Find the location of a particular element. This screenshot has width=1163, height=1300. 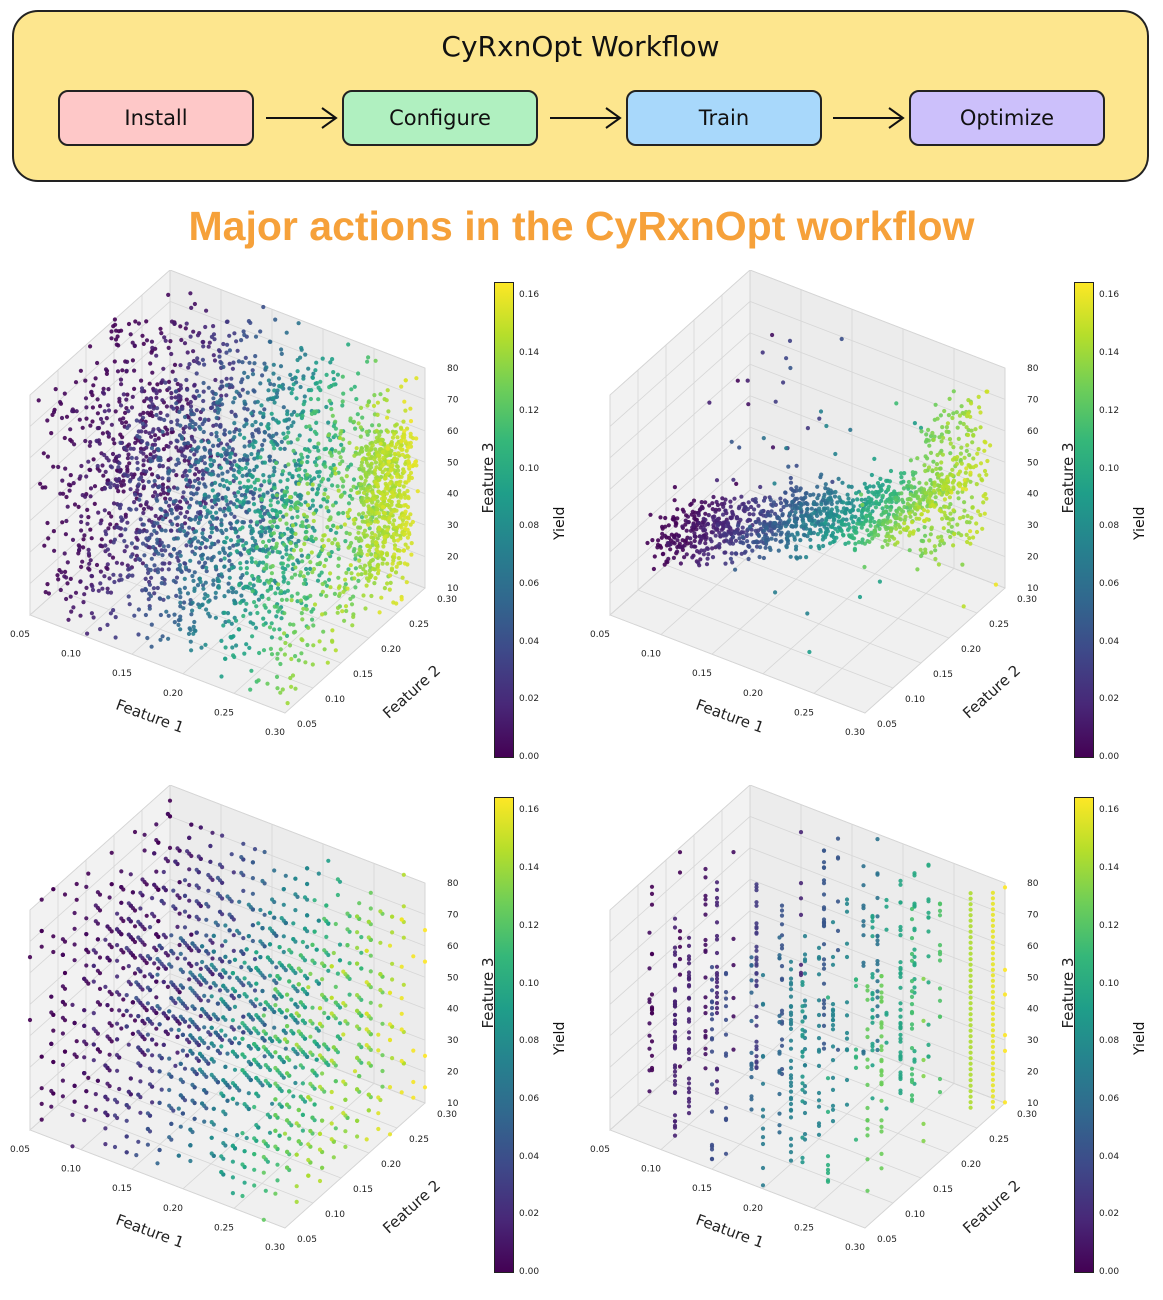

tick-label: 0.20 is located at coordinates (971, 650).